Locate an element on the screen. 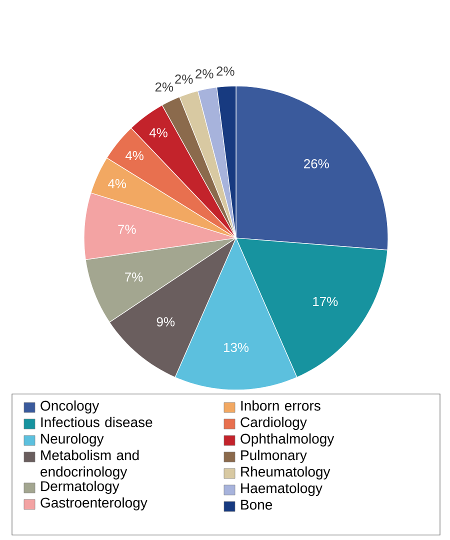 The width and height of the screenshot is (450, 540). data-label: 26% is located at coordinates (316, 163).